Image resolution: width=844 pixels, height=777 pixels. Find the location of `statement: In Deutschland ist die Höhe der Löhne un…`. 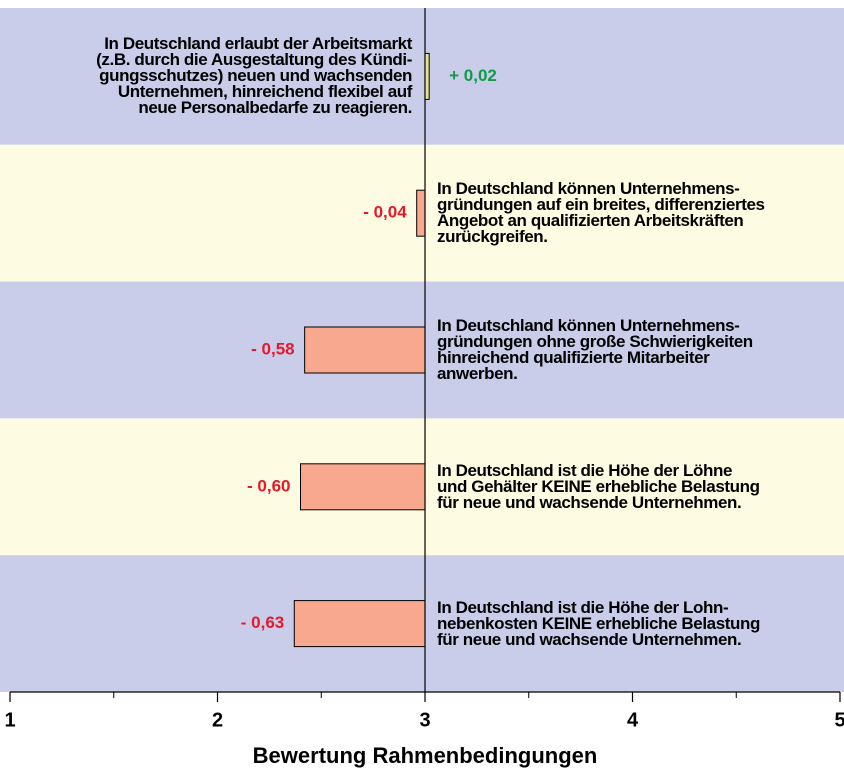

statement: In Deutschland ist die Höhe der Löhne un… is located at coordinates (598, 486).